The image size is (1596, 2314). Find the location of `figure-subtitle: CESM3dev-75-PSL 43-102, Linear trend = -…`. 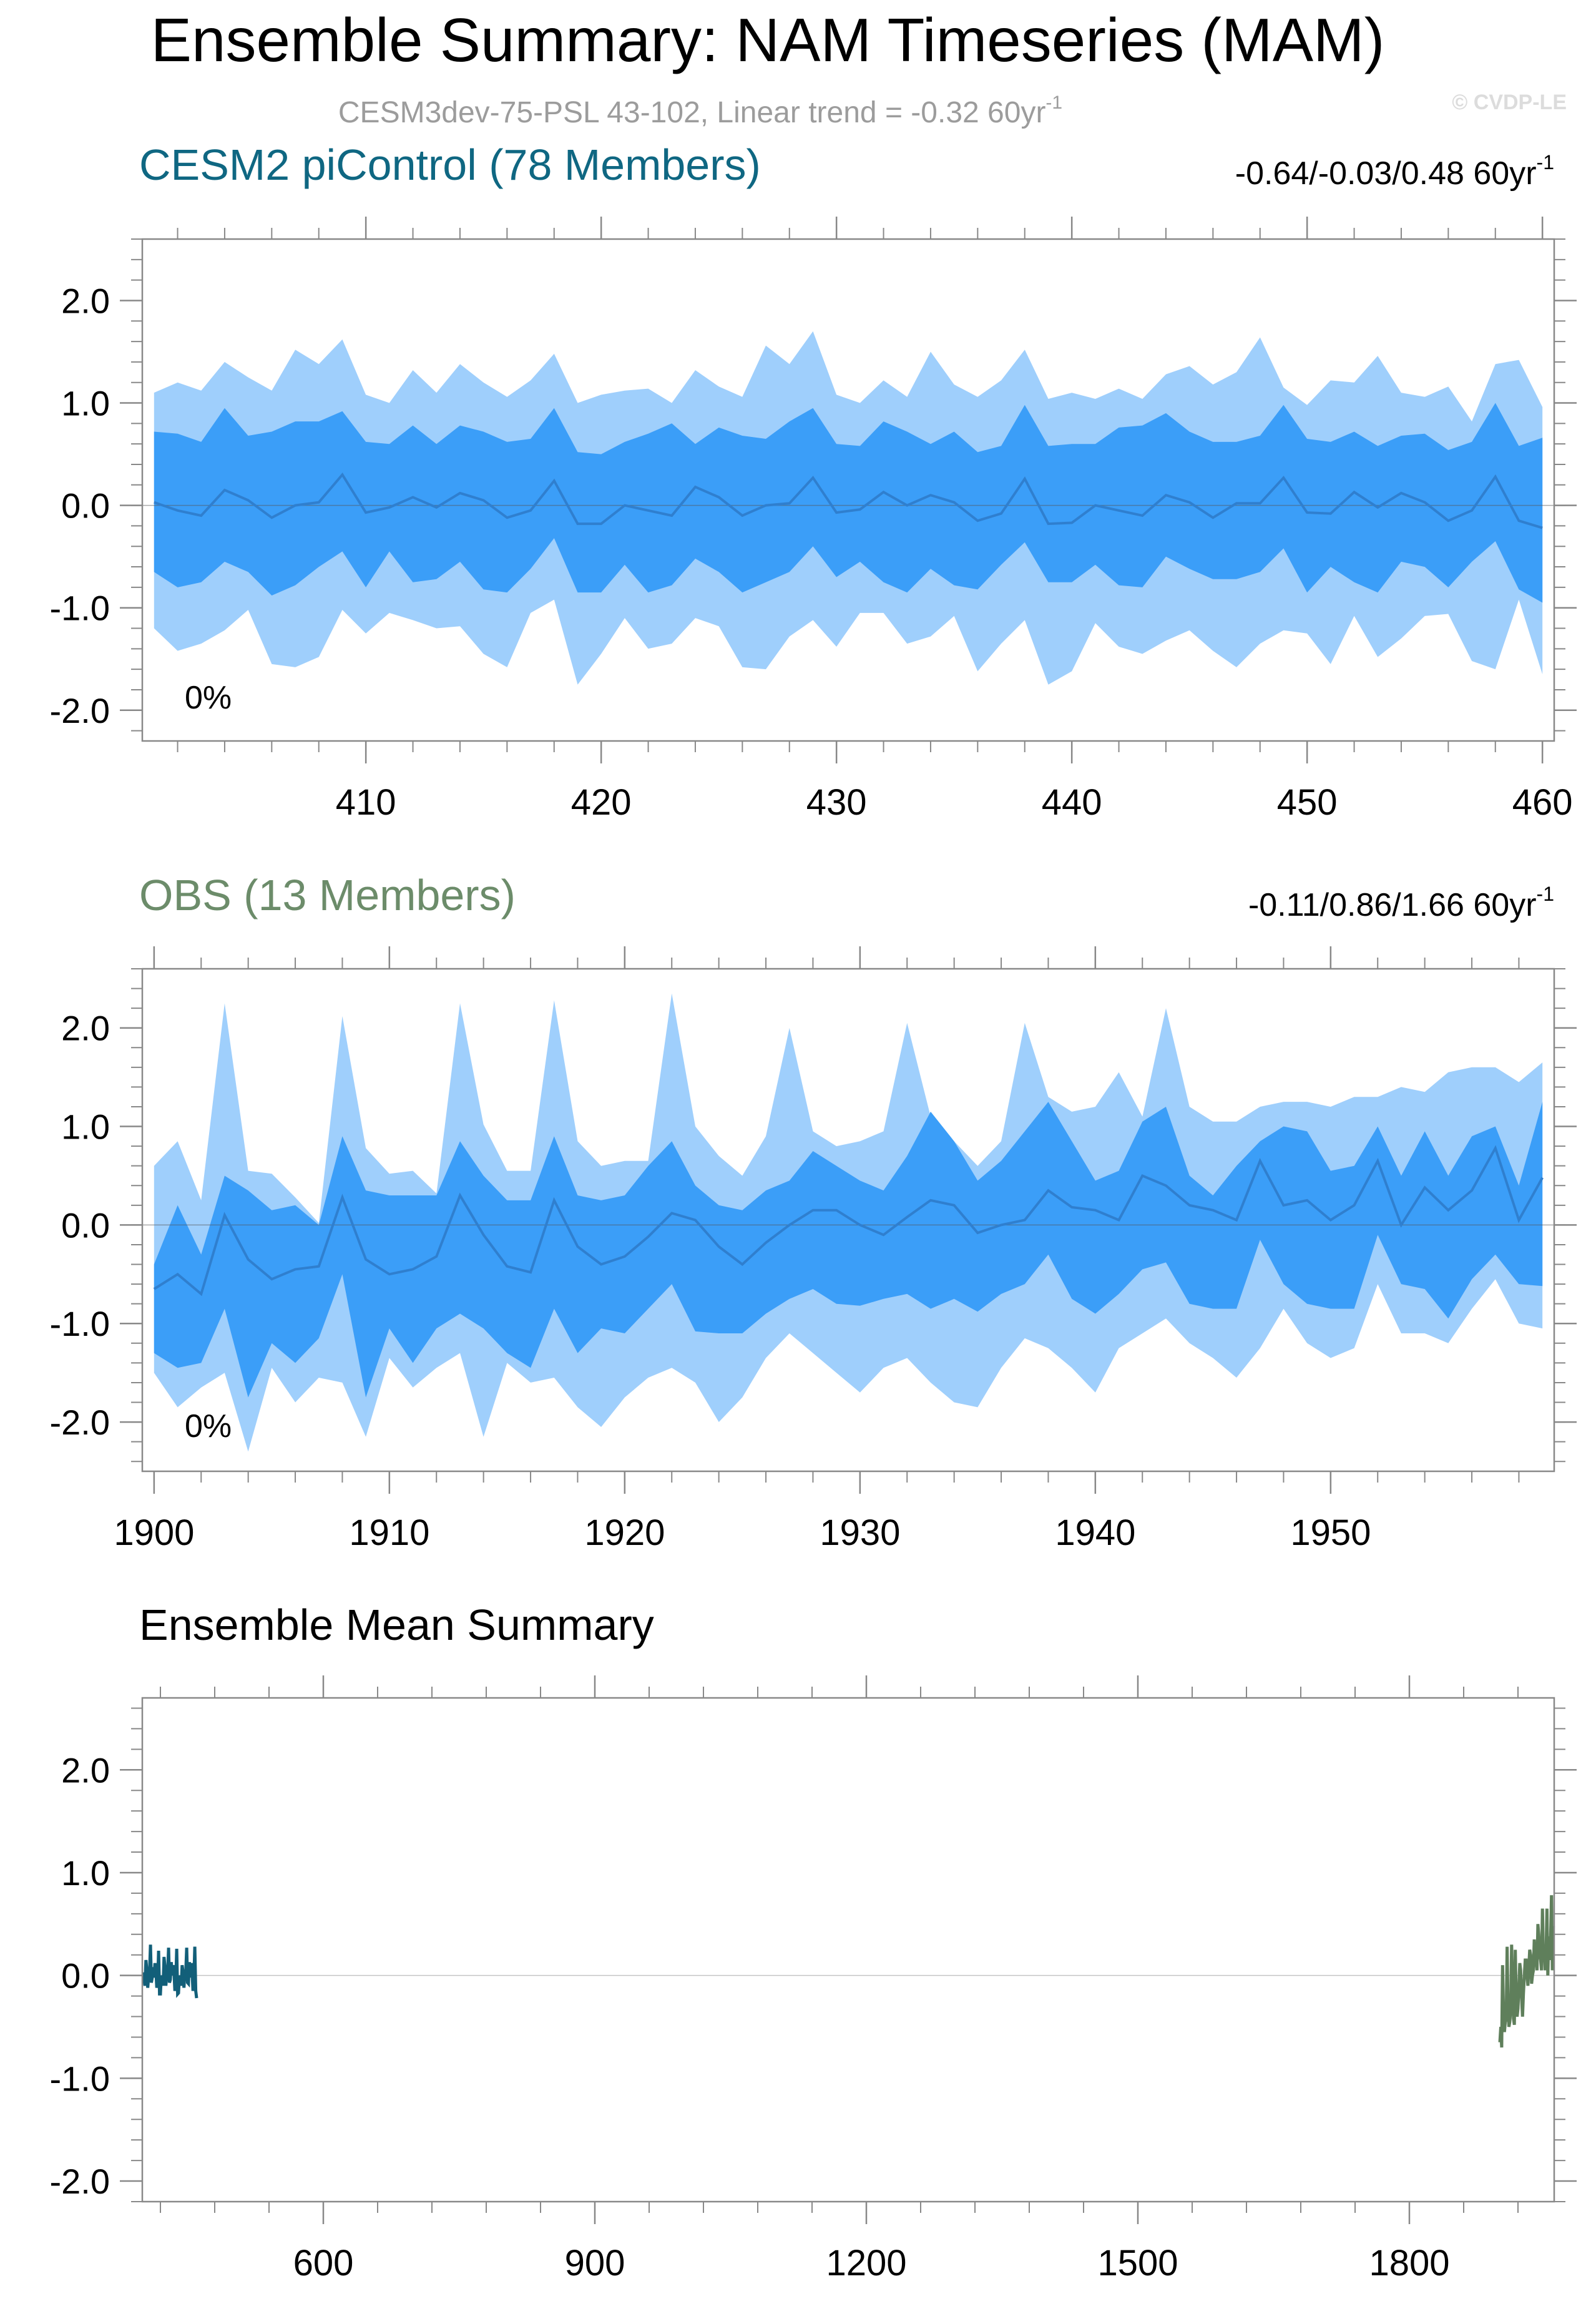

figure-subtitle: CESM3dev-75-PSL 43-102, Linear trend = -… is located at coordinates (700, 110).